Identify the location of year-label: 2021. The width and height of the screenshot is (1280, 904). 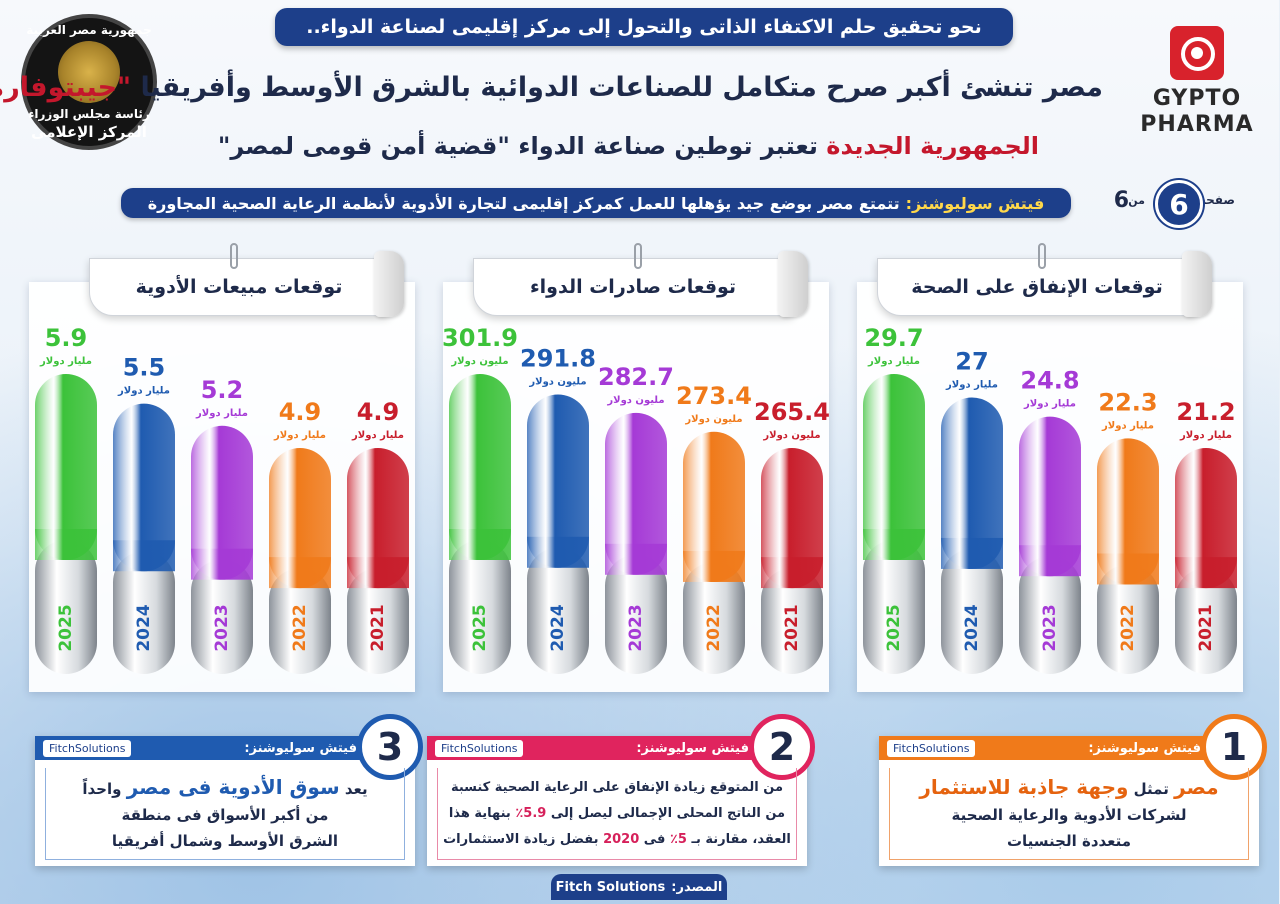
(793, 627).